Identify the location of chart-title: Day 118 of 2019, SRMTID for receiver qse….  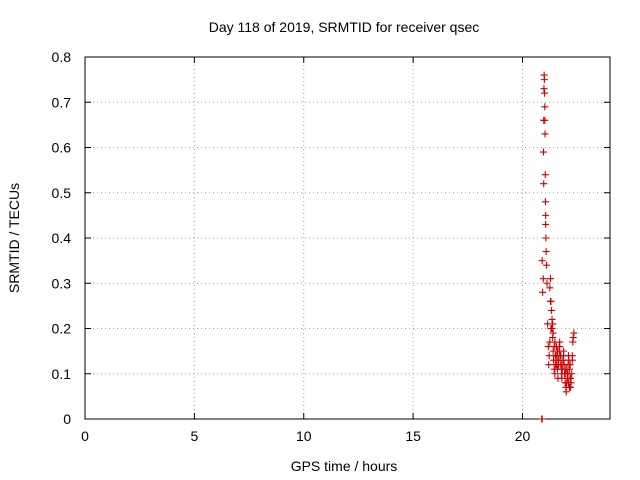
(344, 27).